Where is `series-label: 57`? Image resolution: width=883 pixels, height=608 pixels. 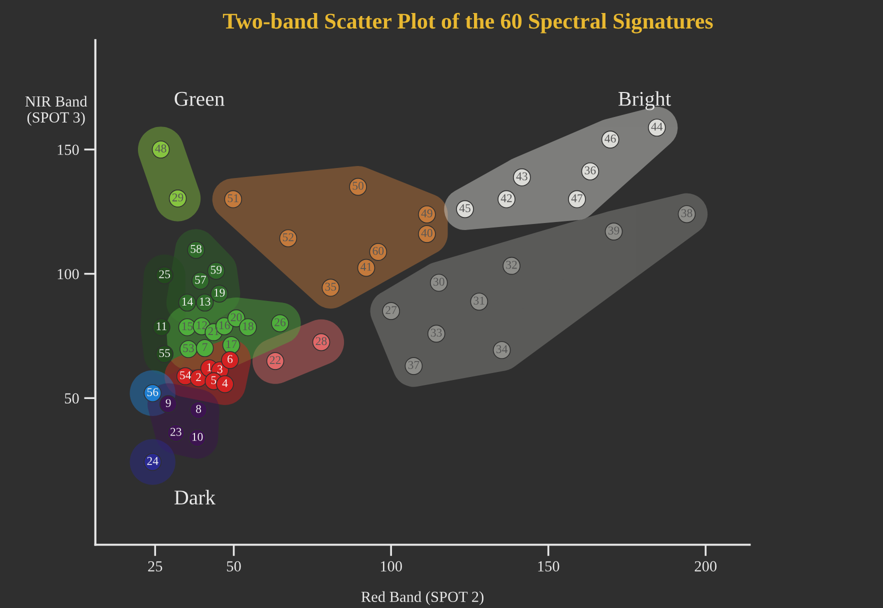 series-label: 57 is located at coordinates (200, 280).